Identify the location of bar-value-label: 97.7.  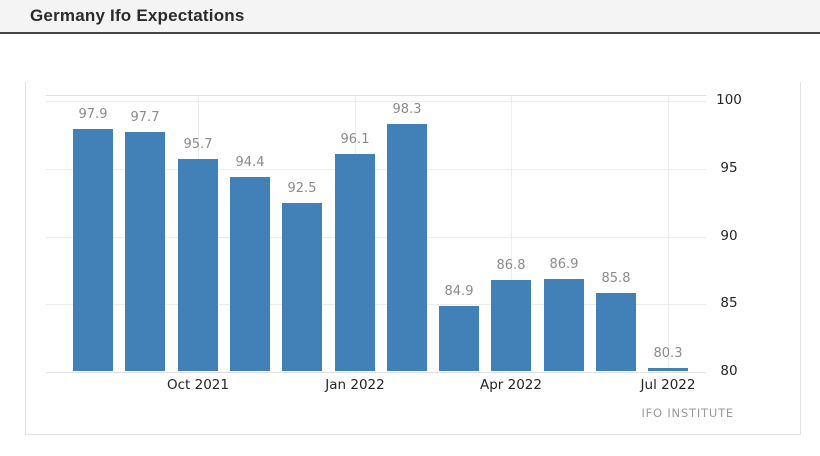
(145, 117).